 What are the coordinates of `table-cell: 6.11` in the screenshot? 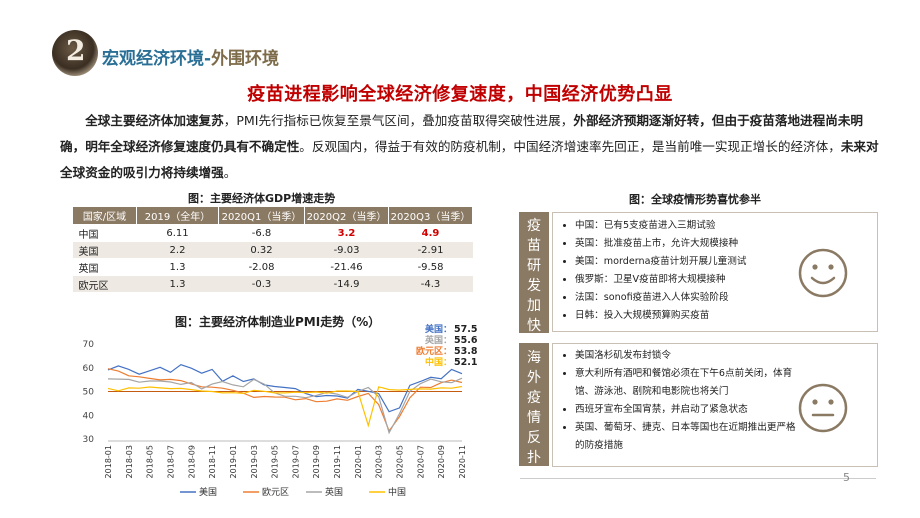 It's located at (177, 233).